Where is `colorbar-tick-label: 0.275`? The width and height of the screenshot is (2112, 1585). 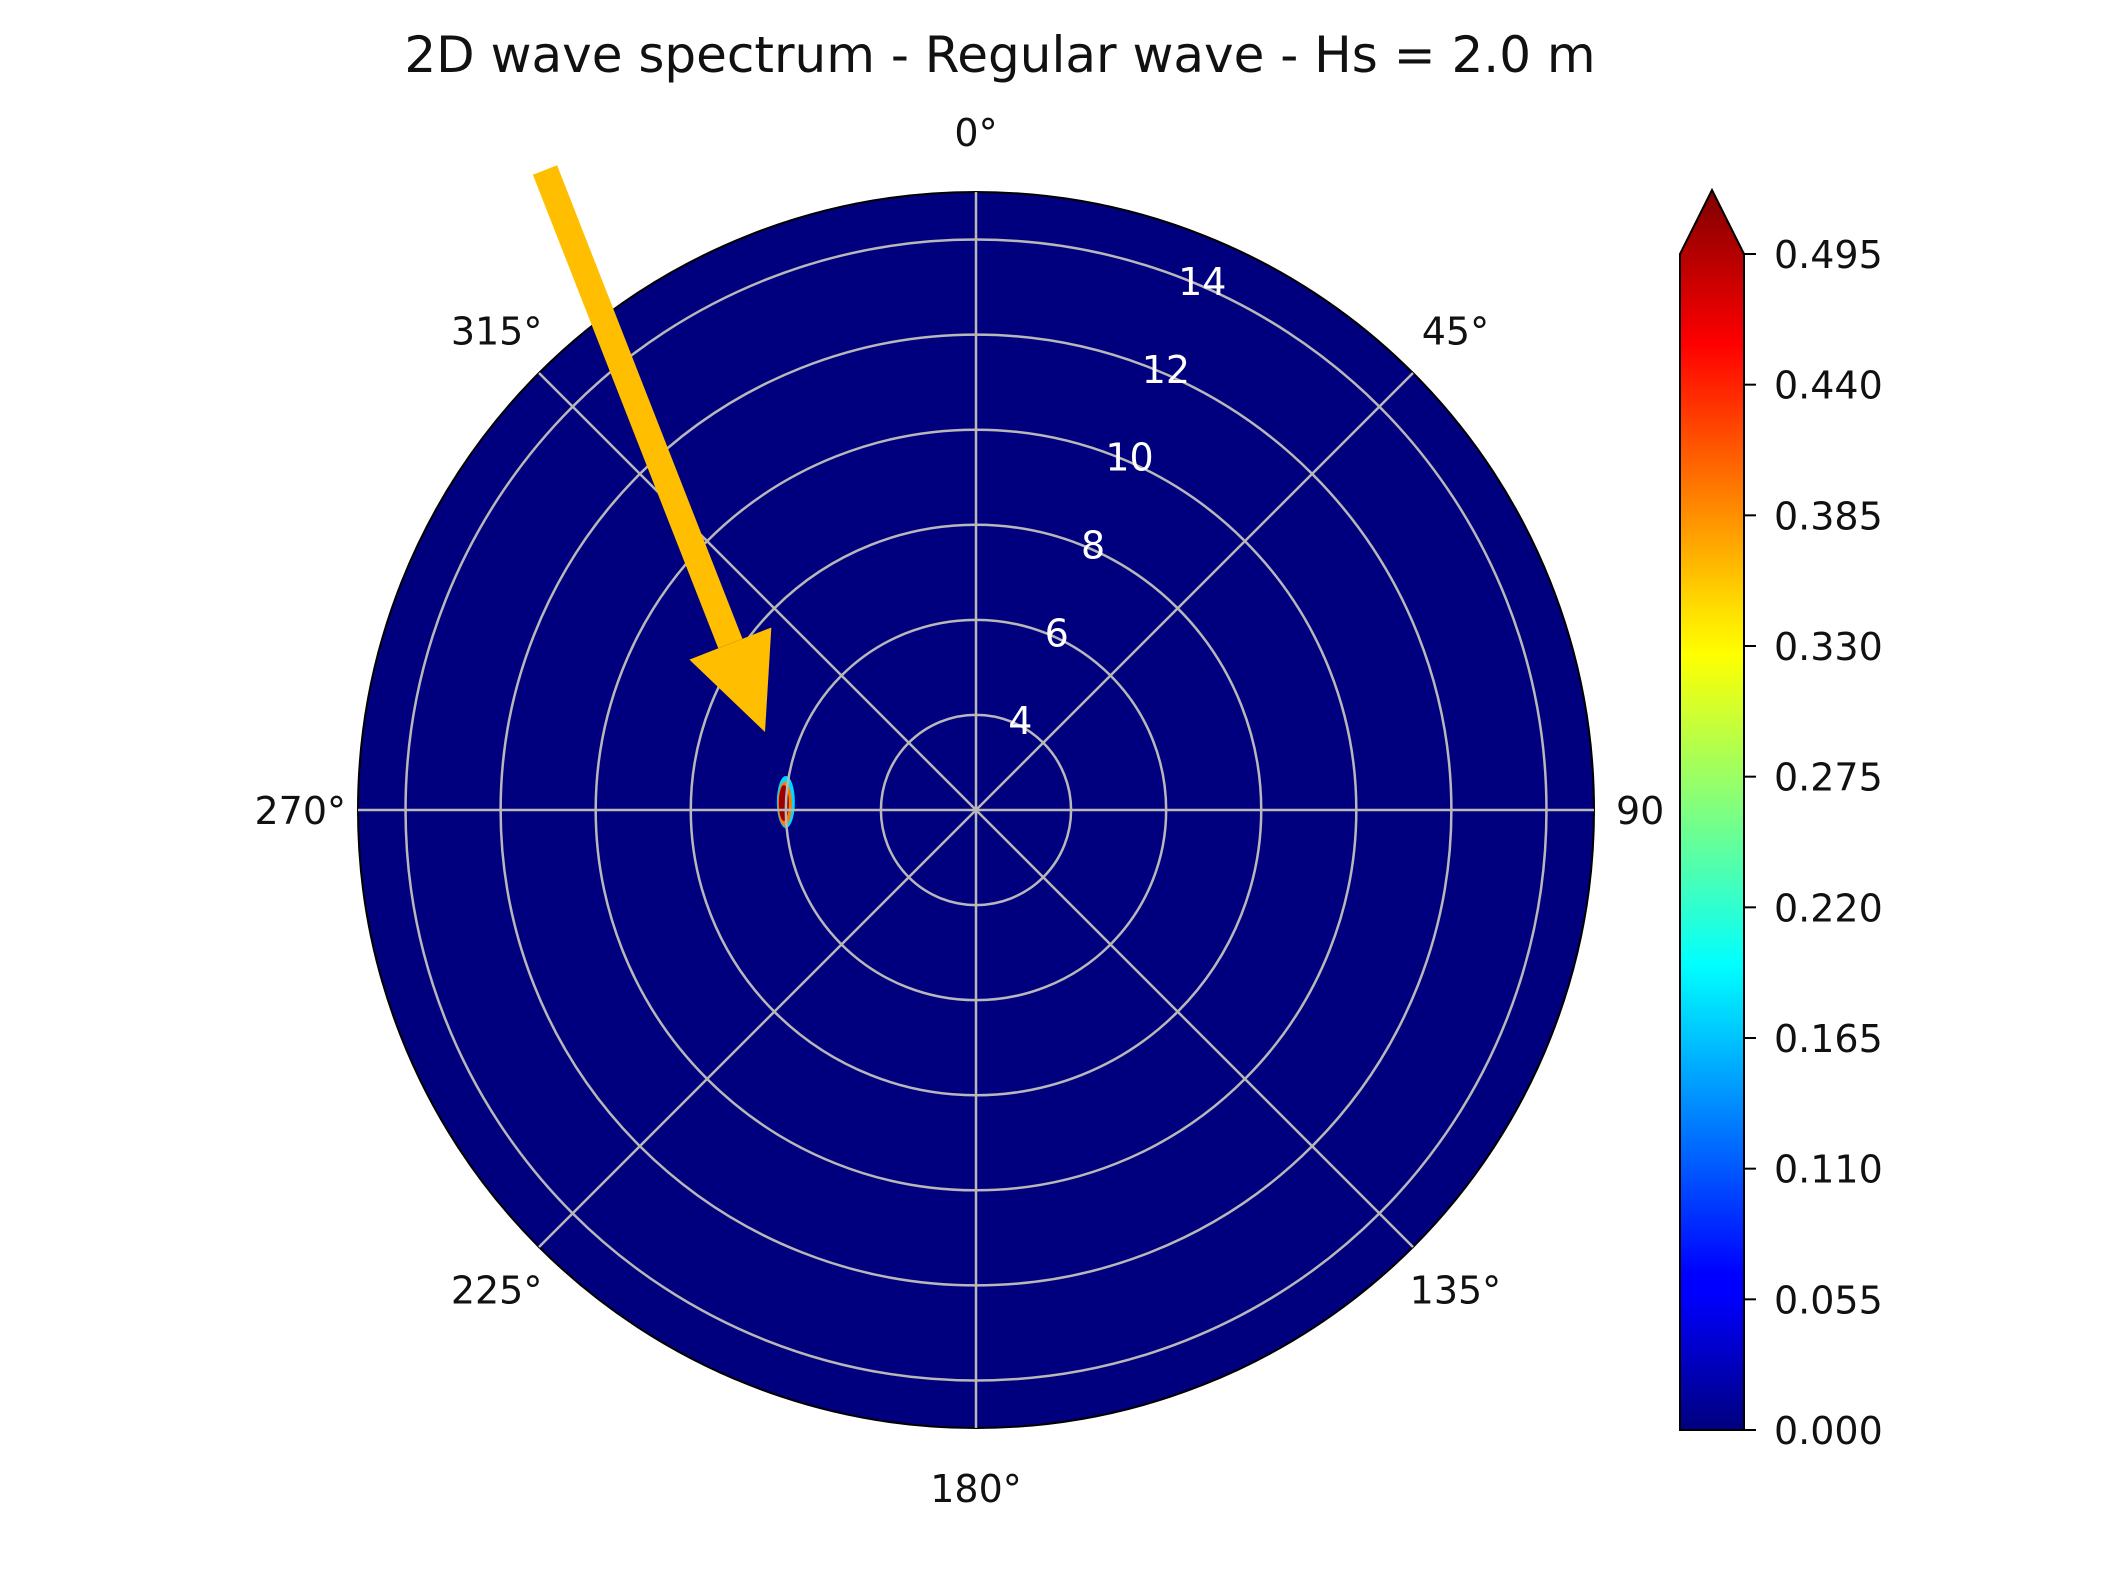
colorbar-tick-label: 0.275 is located at coordinates (1828, 778).